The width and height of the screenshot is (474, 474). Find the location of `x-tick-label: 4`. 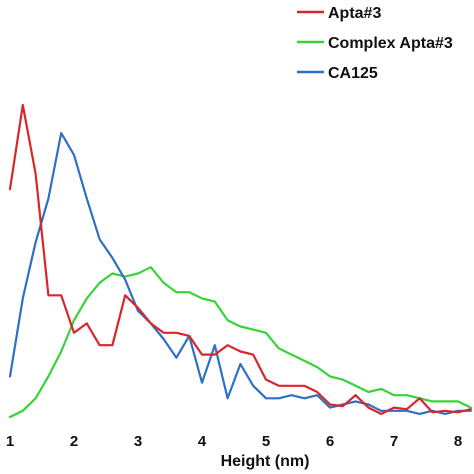

x-tick-label: 4 is located at coordinates (202, 441).